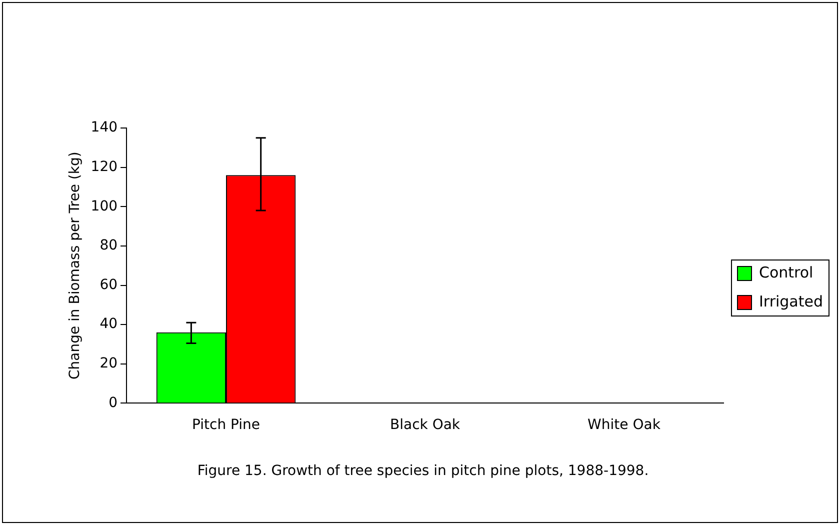 Image resolution: width=840 pixels, height=525 pixels. I want to click on y-tick-label: 100, so click(104, 206).